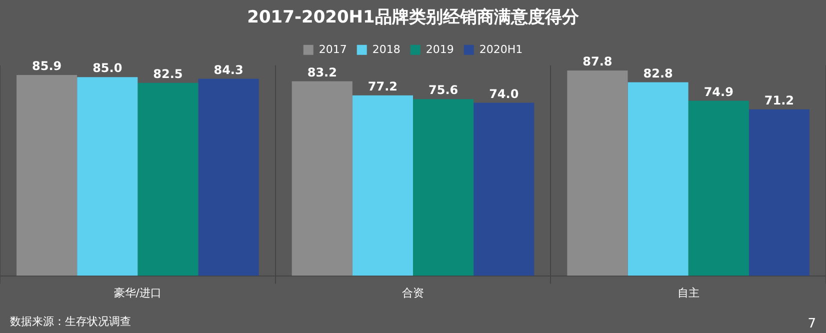  What do you see at coordinates (443, 90) in the screenshot?
I see `data-label: 75.6` at bounding box center [443, 90].